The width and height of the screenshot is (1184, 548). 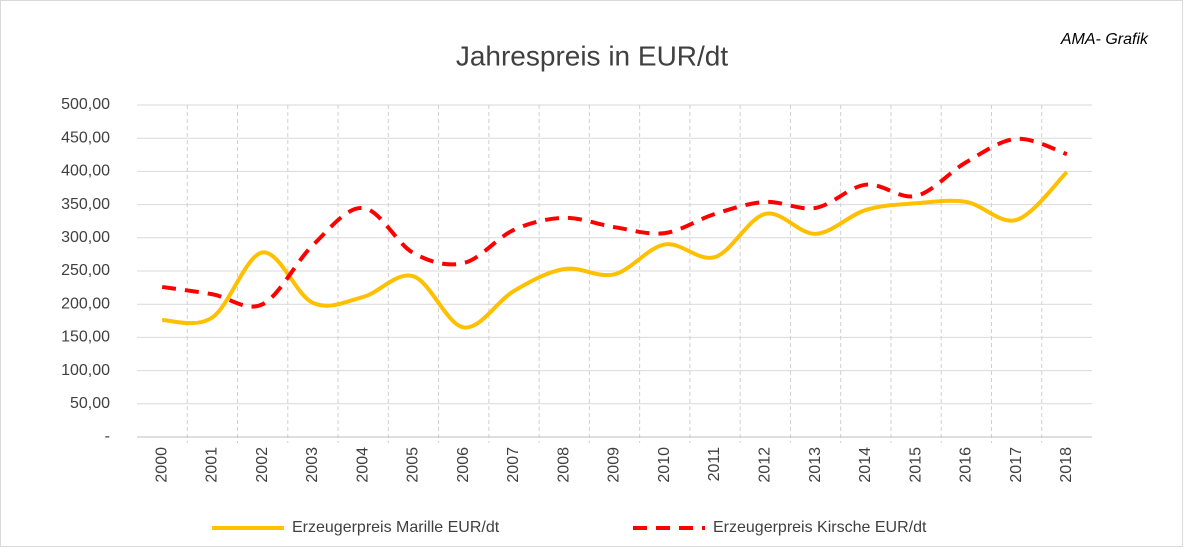 I want to click on x-tick-label: 2010, so click(x=664, y=465).